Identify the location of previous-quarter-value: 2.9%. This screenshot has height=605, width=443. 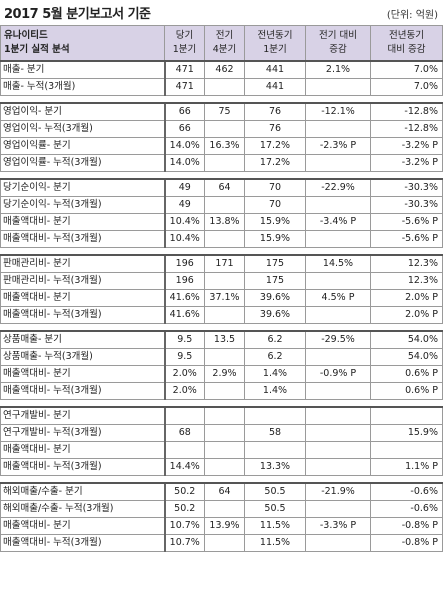
(224, 374).